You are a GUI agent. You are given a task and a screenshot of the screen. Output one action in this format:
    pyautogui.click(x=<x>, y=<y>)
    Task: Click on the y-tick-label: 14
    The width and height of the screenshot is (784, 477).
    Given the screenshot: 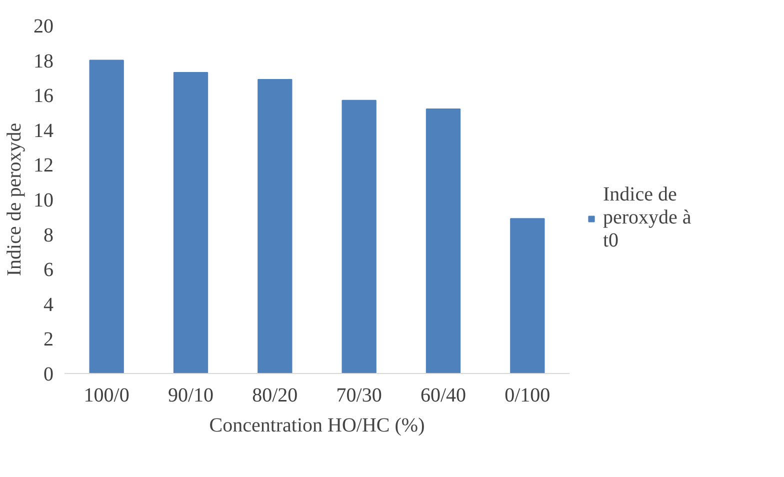 What is the action you would take?
    pyautogui.click(x=44, y=131)
    